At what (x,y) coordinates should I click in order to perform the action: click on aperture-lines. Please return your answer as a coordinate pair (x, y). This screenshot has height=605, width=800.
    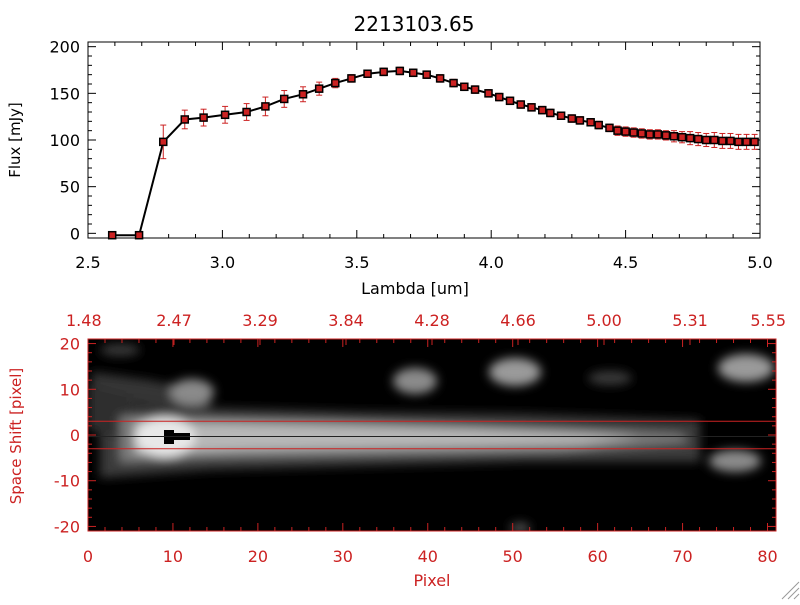
    Looking at the image, I should click on (432, 435).